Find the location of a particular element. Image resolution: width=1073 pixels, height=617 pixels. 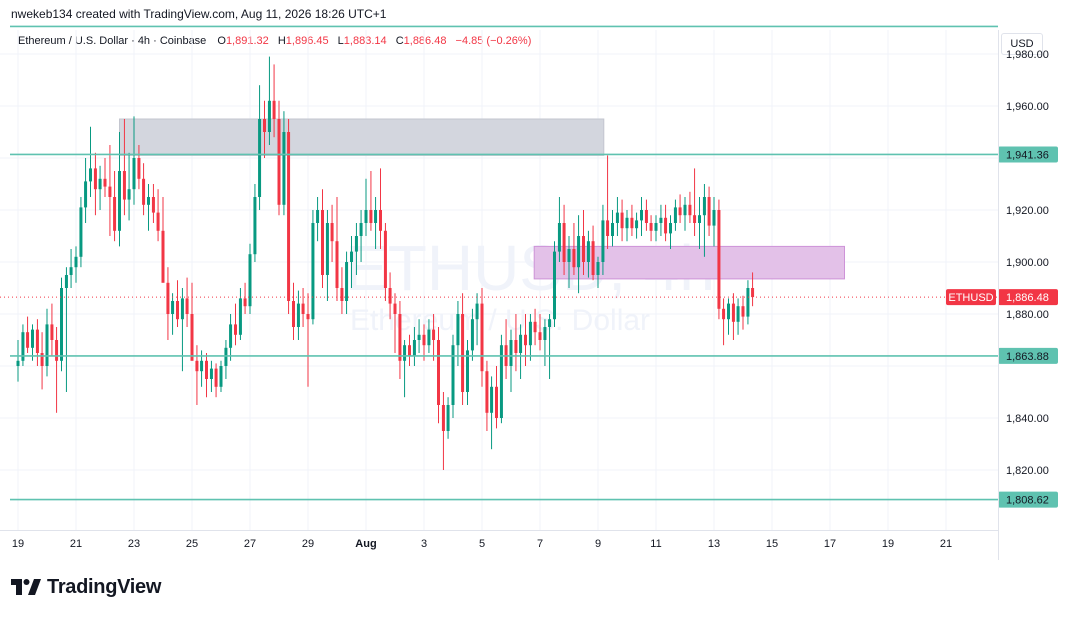

zone-fvg is located at coordinates (689, 262).